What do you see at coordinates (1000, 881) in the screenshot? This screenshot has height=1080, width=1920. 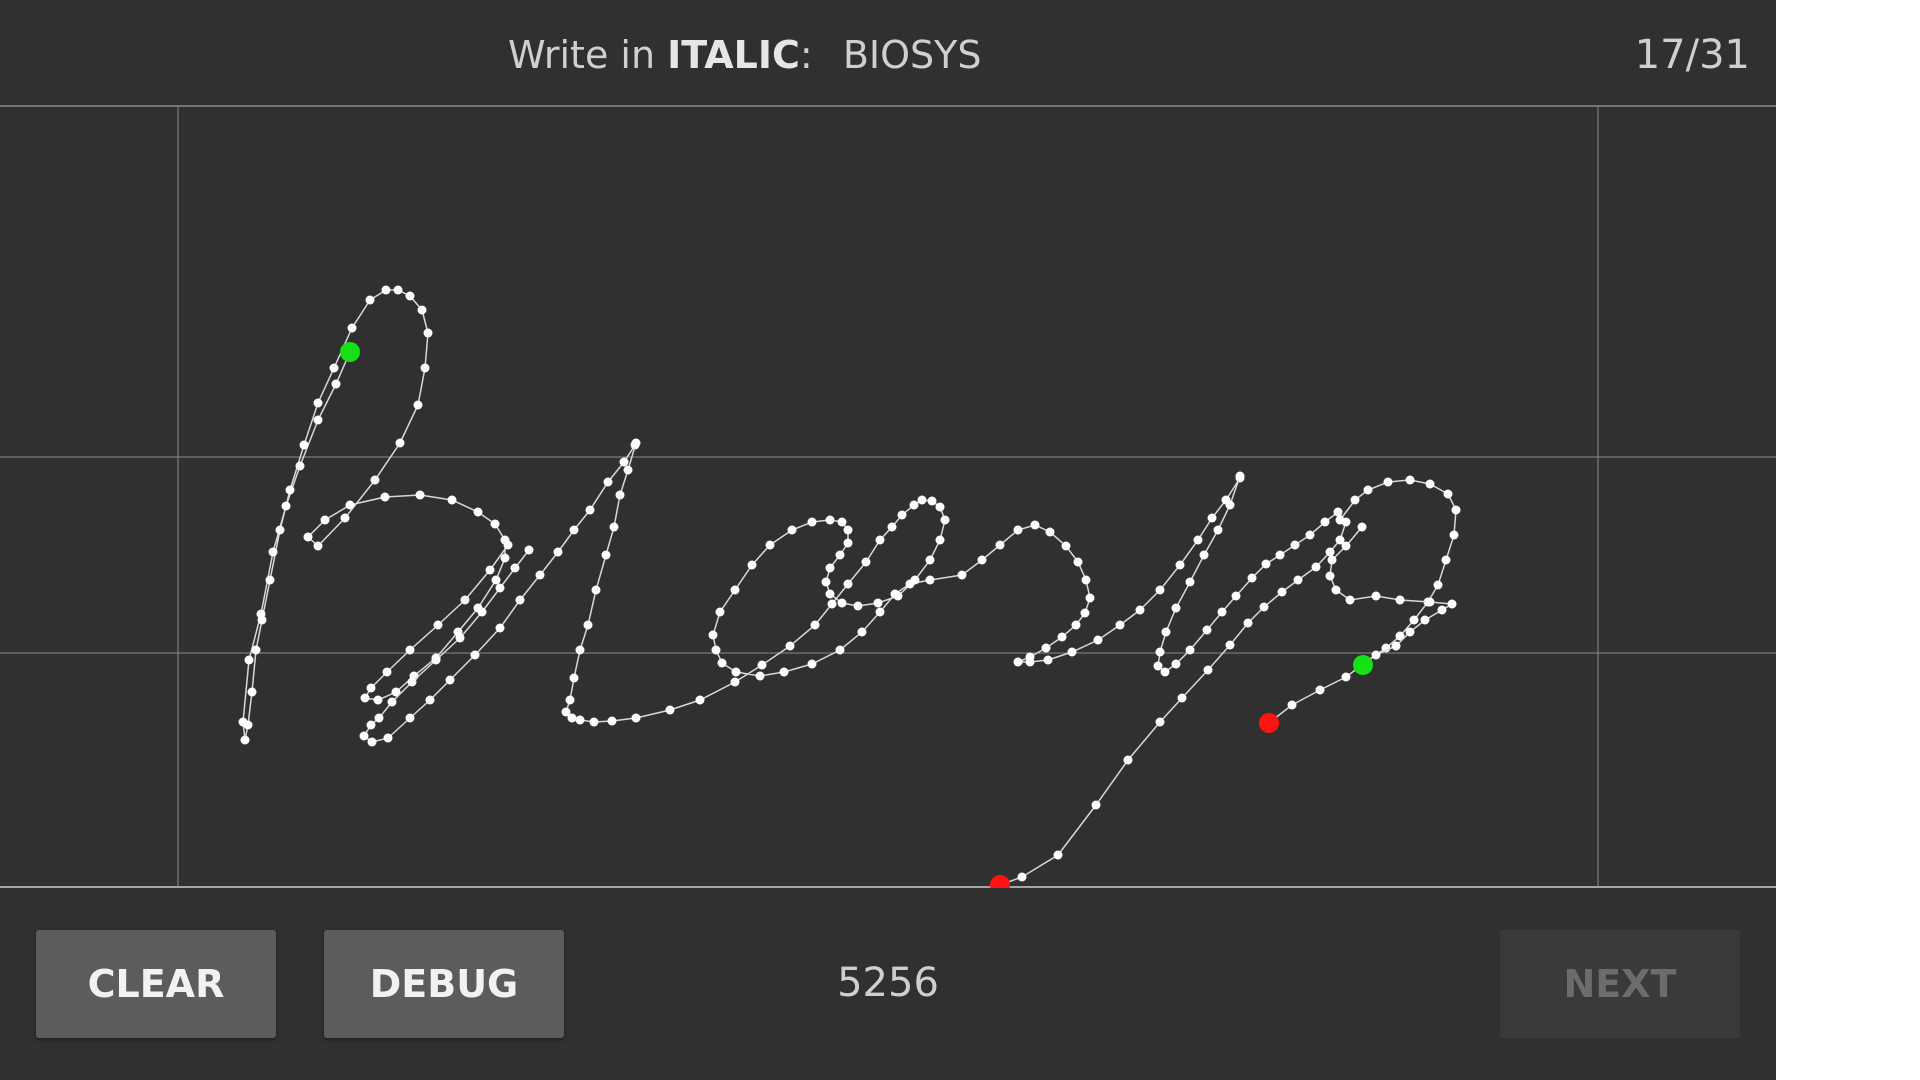 I see `stroke-end-marker` at bounding box center [1000, 881].